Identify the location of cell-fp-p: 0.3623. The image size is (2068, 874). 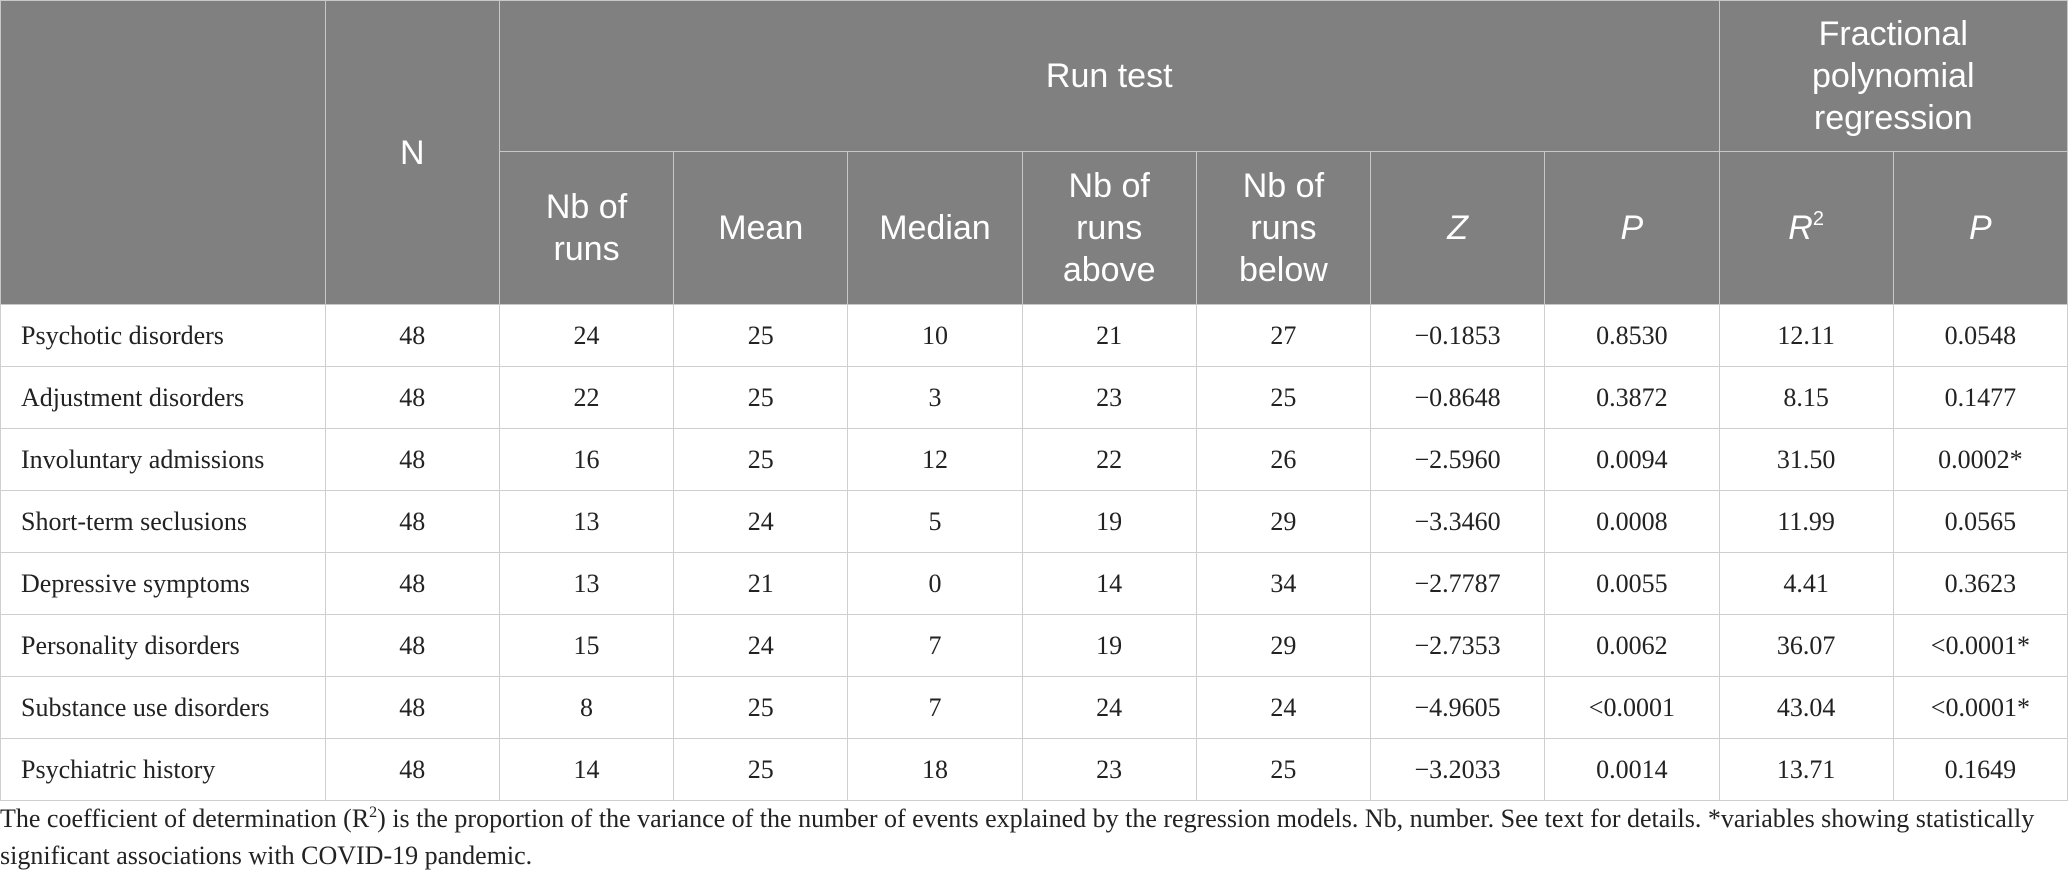
(1980, 583).